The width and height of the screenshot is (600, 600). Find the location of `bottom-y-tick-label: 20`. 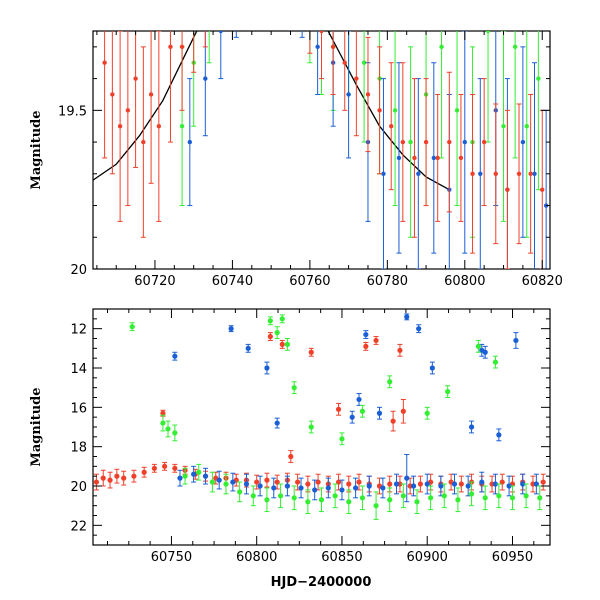

bottom-y-tick-label: 20 is located at coordinates (78, 487).